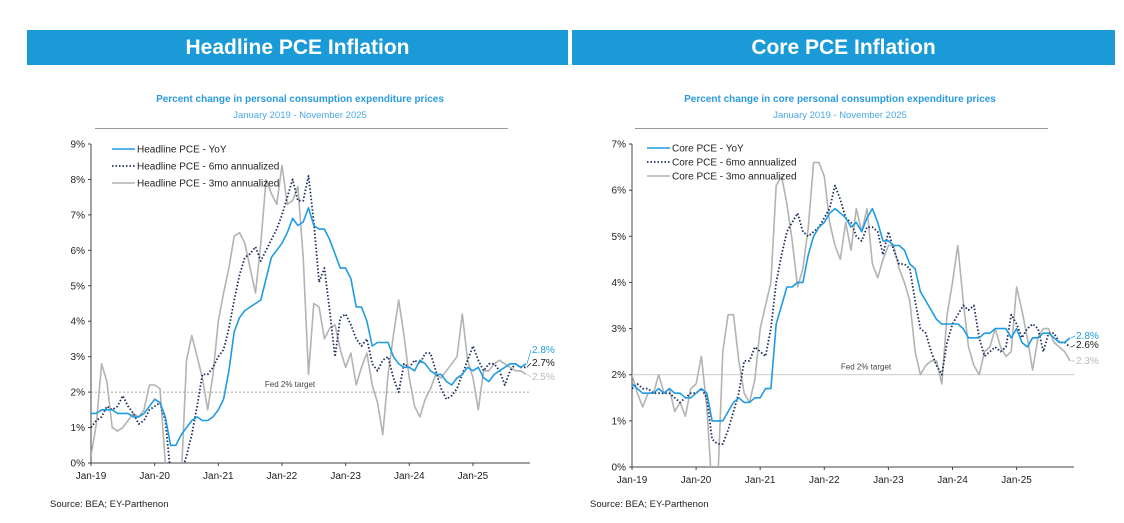 The width and height of the screenshot is (1124, 523). What do you see at coordinates (824, 480) in the screenshot?
I see `core-x-tick-label: Jan-22` at bounding box center [824, 480].